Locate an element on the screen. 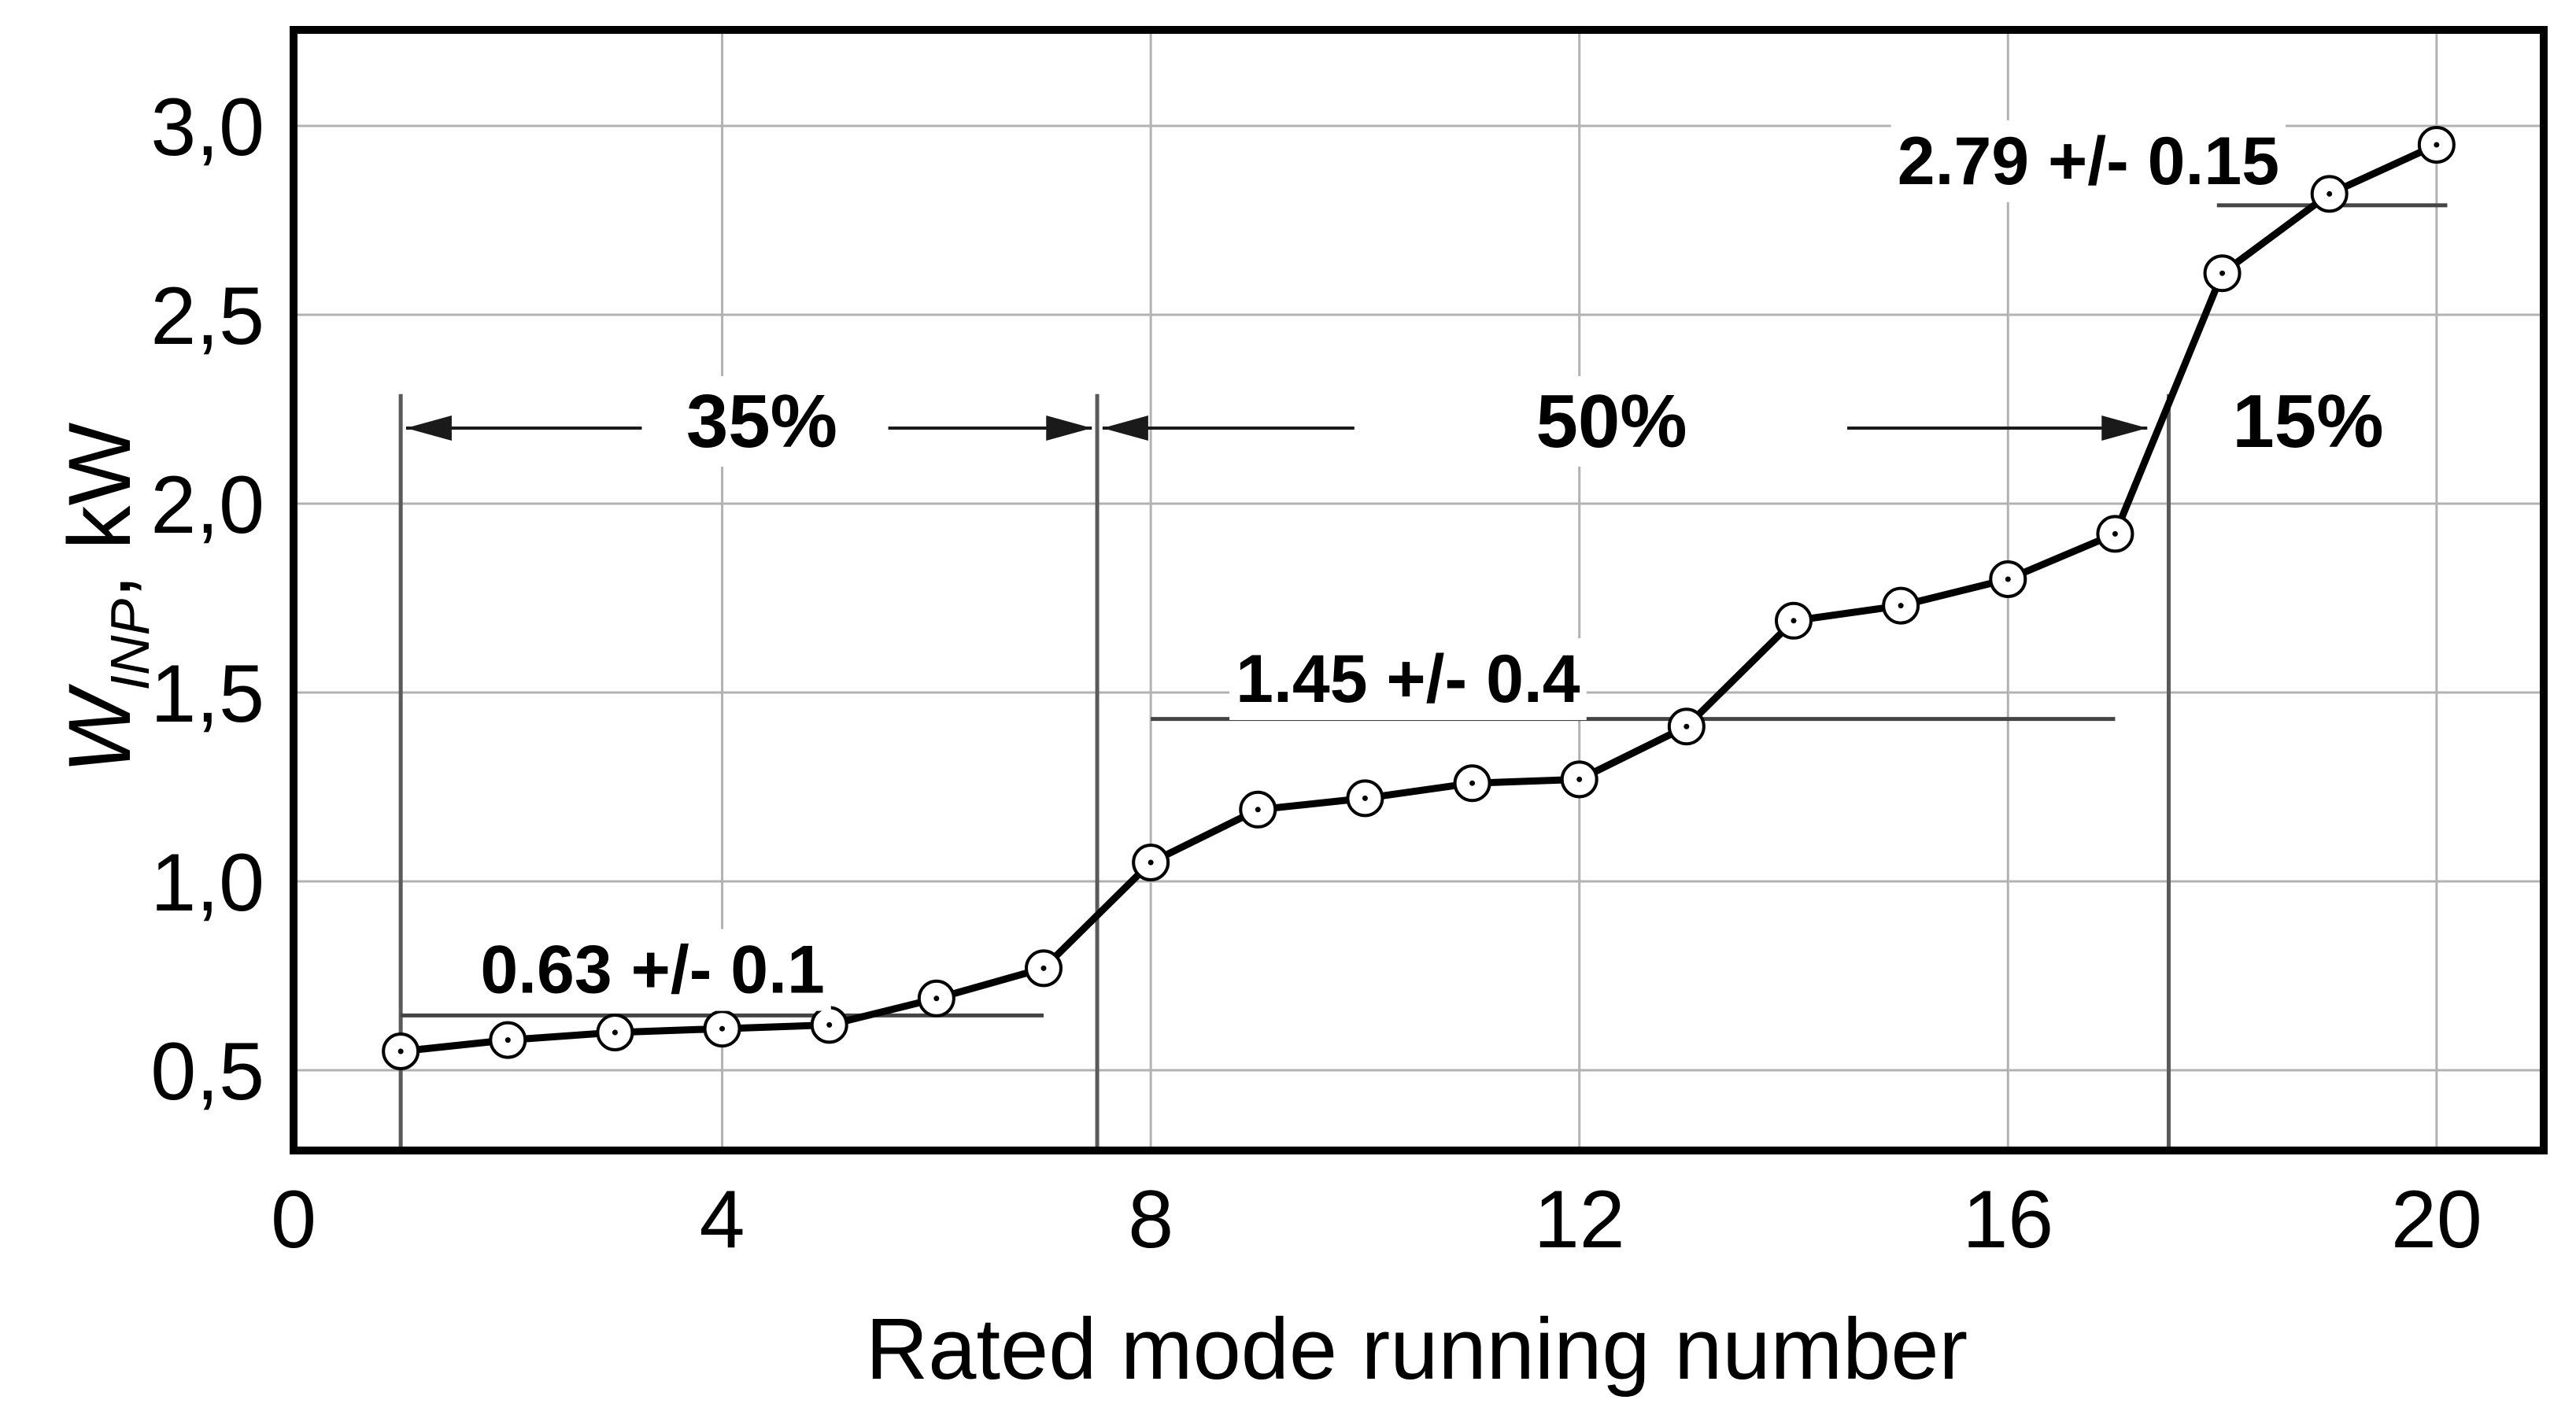 The width and height of the screenshot is (2576, 1422). x-tick-label: 0 is located at coordinates (293, 1219).